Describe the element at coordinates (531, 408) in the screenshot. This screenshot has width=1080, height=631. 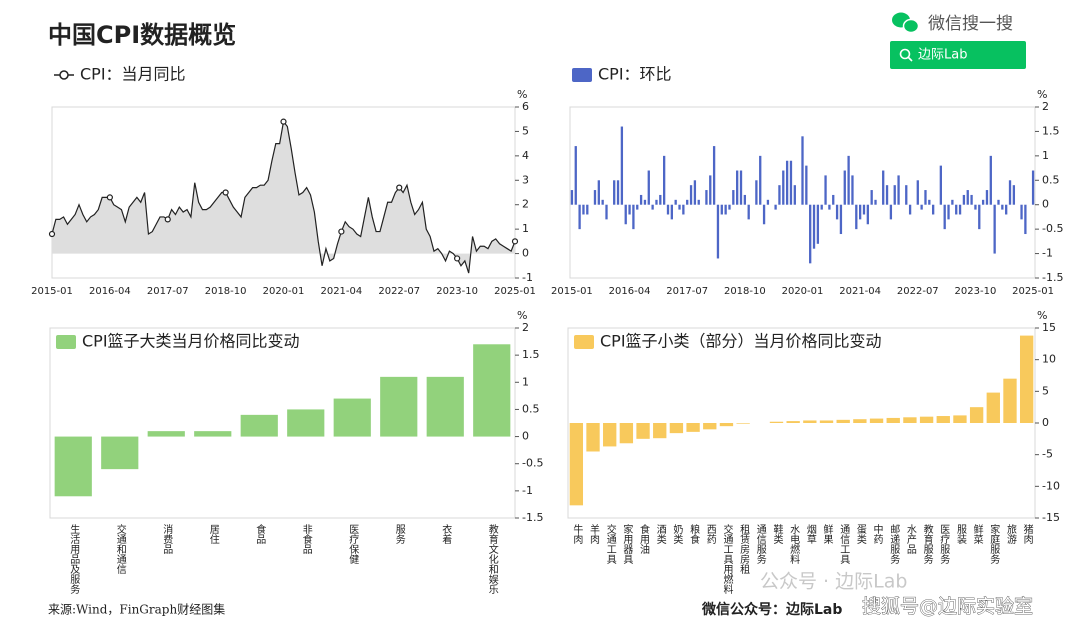
I see `y-tick-label: 0.5` at that location.